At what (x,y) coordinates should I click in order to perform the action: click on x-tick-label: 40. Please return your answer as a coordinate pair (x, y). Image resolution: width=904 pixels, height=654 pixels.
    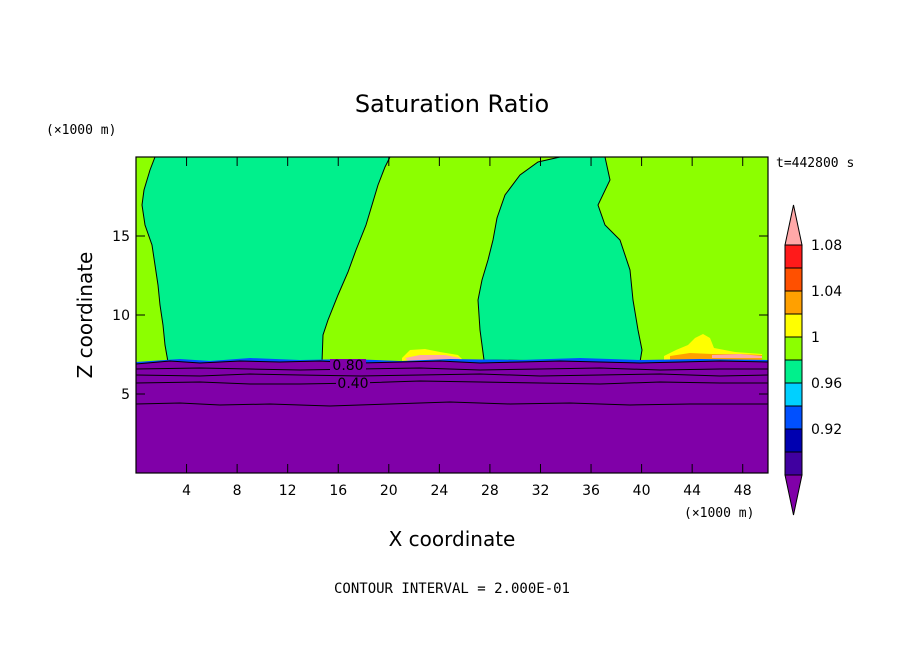
    Looking at the image, I should click on (642, 491).